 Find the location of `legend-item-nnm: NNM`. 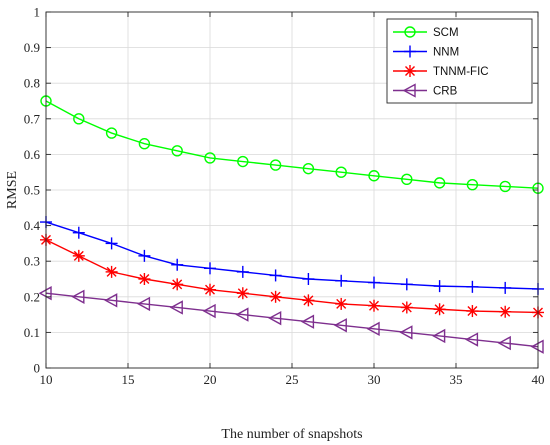

legend-item-nnm: NNM is located at coordinates (426, 52).